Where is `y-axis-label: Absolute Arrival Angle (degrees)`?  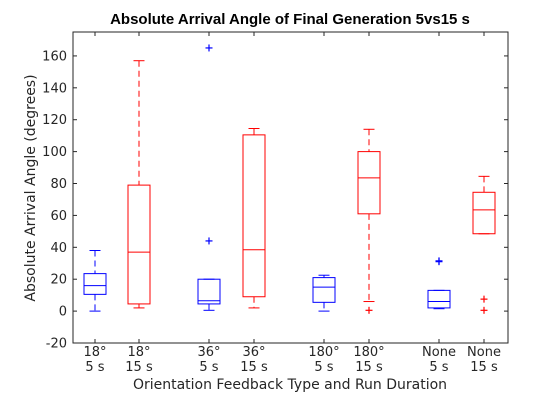
y-axis-label: Absolute Arrival Angle (degrees) is located at coordinates (31, 187).